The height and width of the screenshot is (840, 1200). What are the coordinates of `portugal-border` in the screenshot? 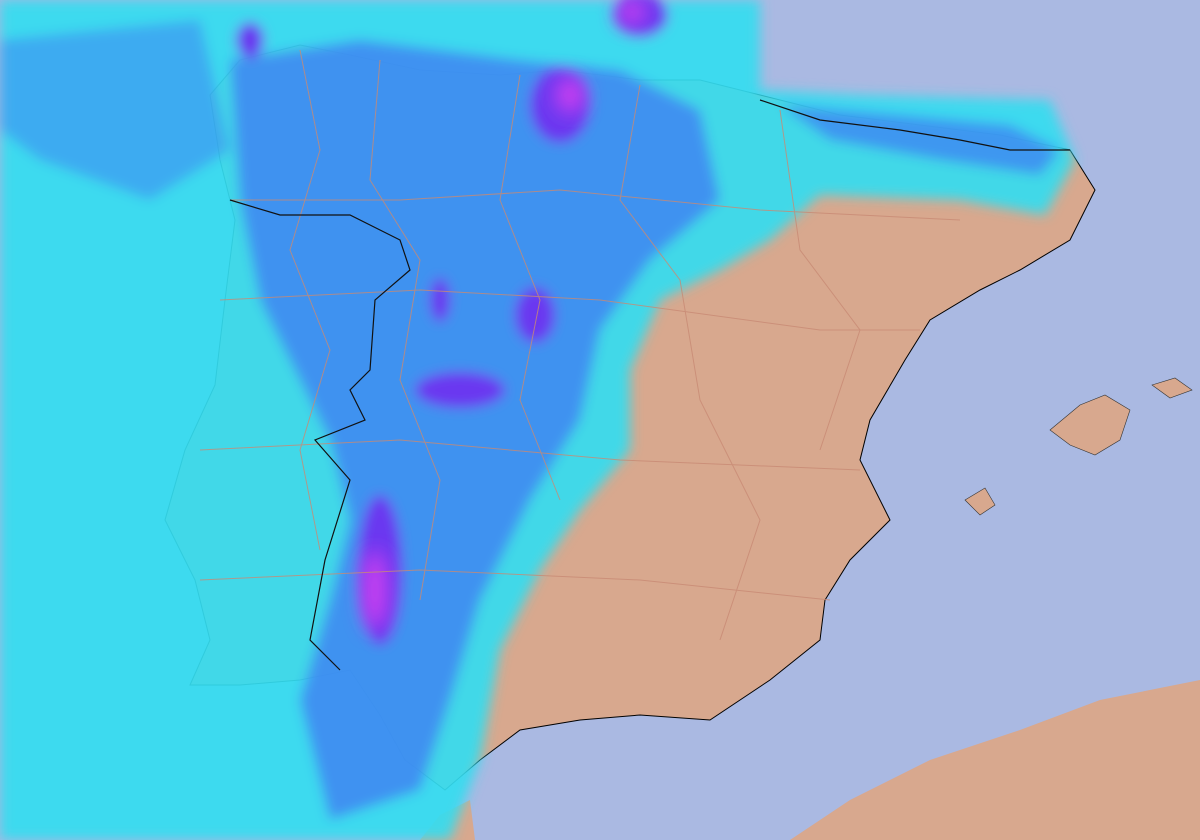 It's located at (320, 435).